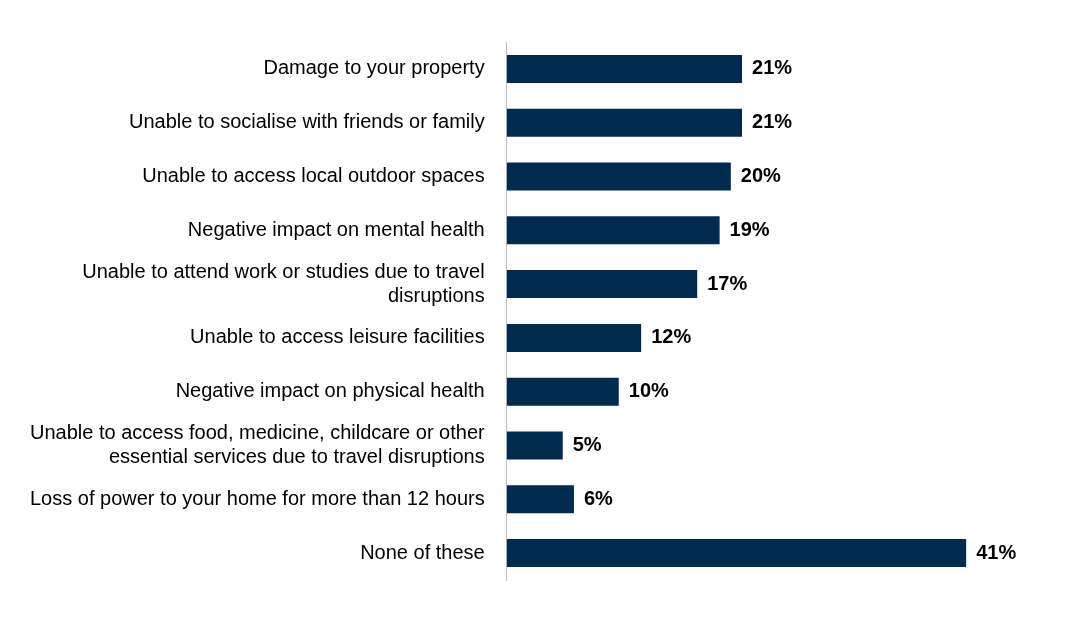 The width and height of the screenshot is (1074, 622). Describe the element at coordinates (996, 551) in the screenshot. I see `data-label: 41%` at that location.